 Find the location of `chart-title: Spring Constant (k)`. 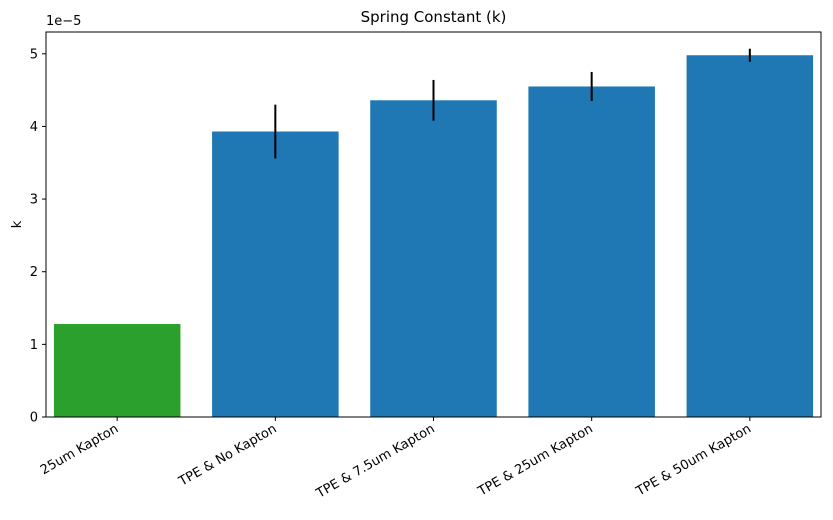

chart-title: Spring Constant (k) is located at coordinates (434, 17).